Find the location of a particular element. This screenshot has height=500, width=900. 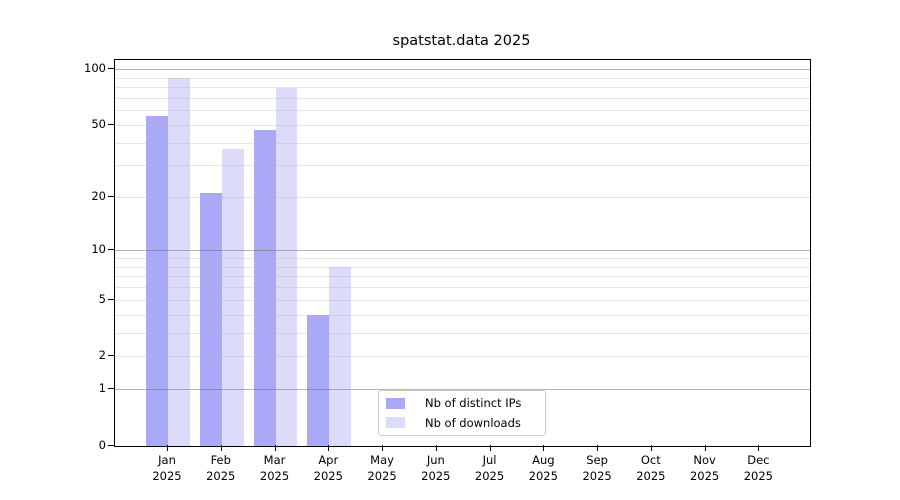

month-label: Mar is located at coordinates (274, 460).